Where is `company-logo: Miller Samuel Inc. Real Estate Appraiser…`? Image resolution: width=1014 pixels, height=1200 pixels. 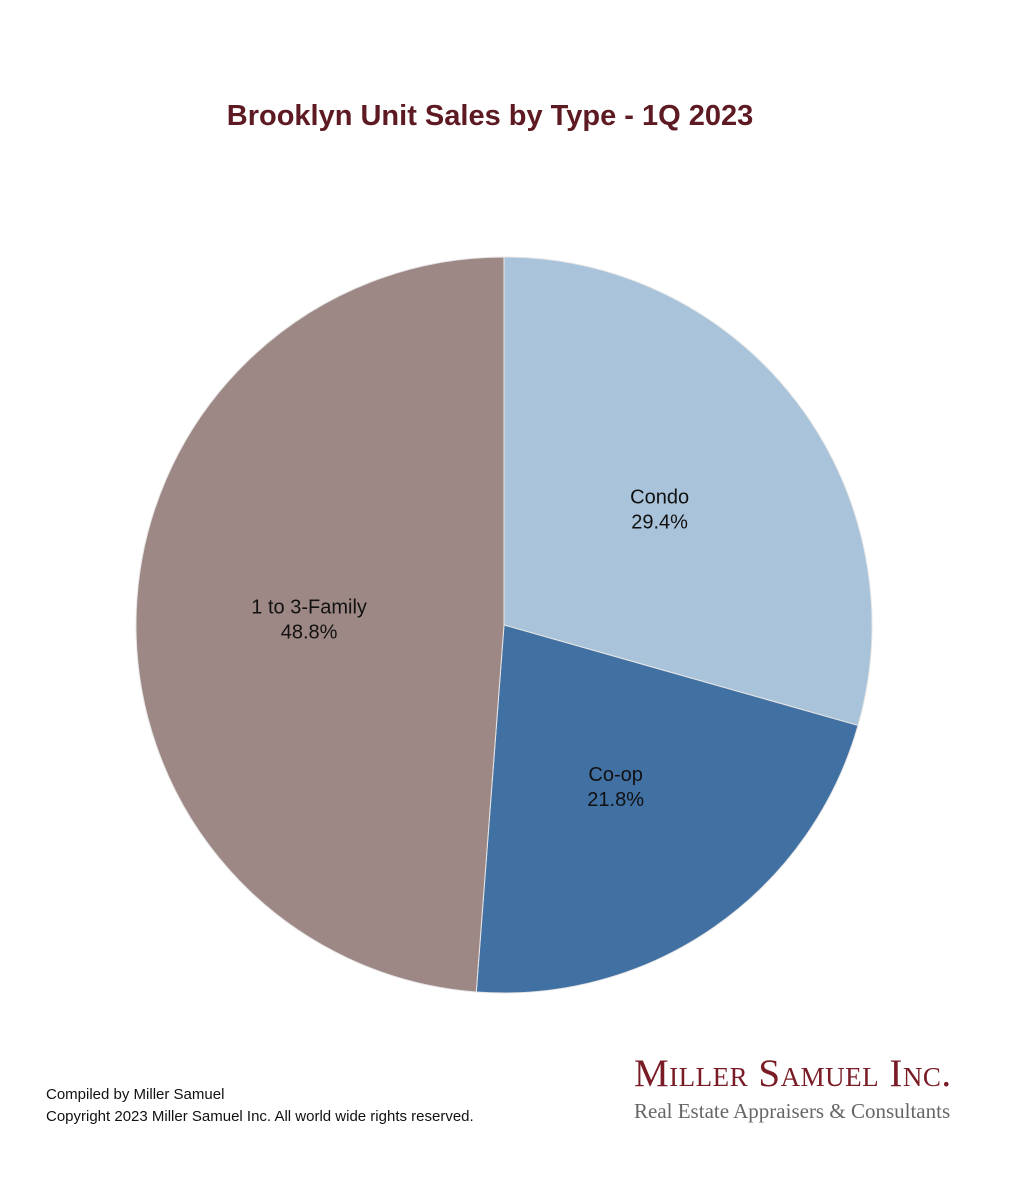 company-logo: Miller Samuel Inc. Real Estate Appraiser… is located at coordinates (793, 1089).